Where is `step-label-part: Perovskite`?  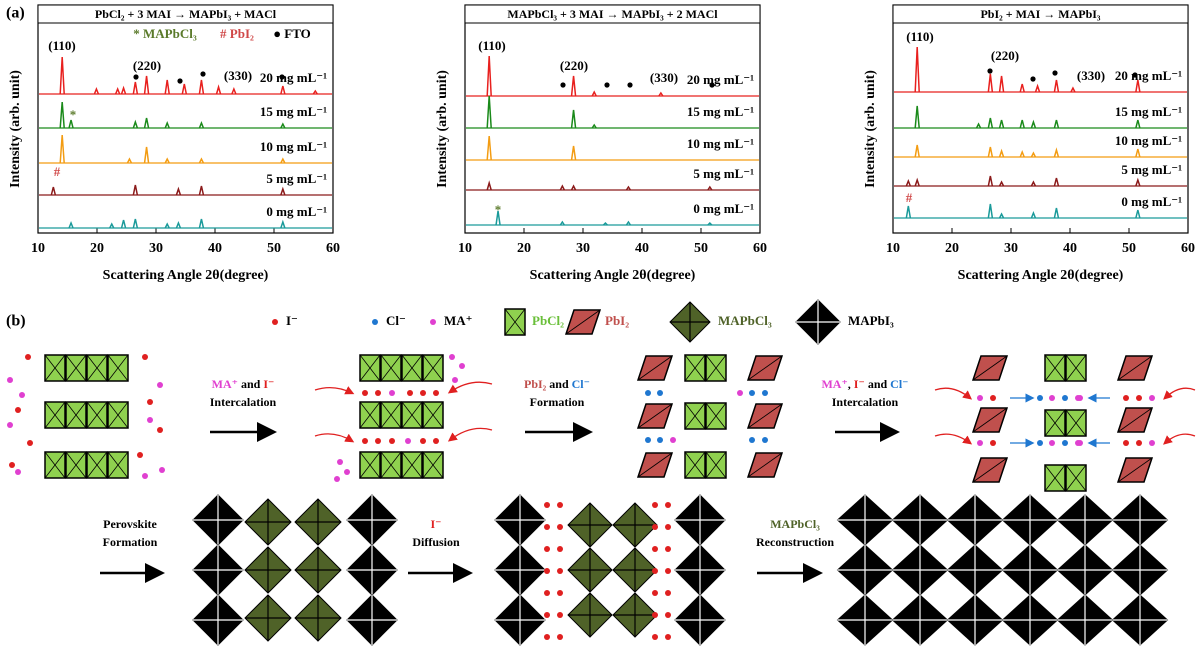 step-label-part: Perovskite is located at coordinates (130, 524).